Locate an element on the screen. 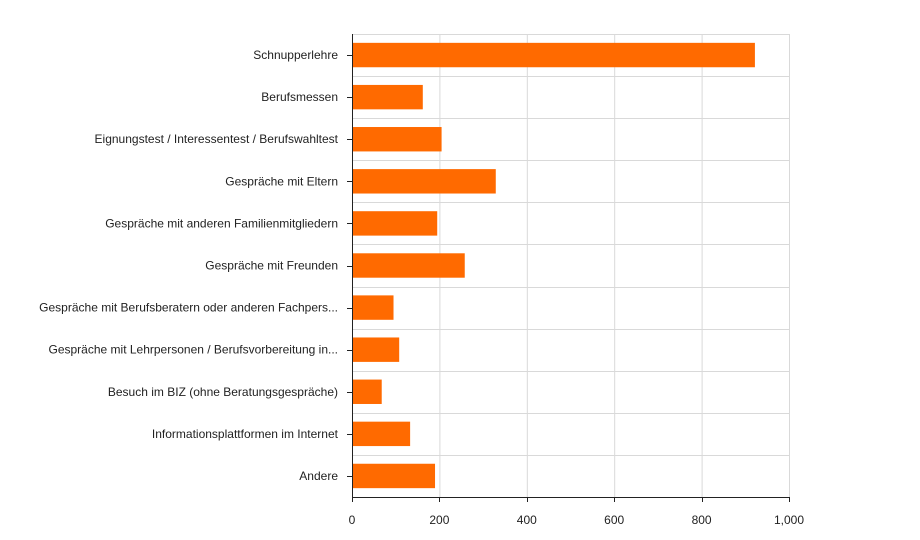 The image size is (920, 540). x-tick-label: 600 is located at coordinates (614, 520).